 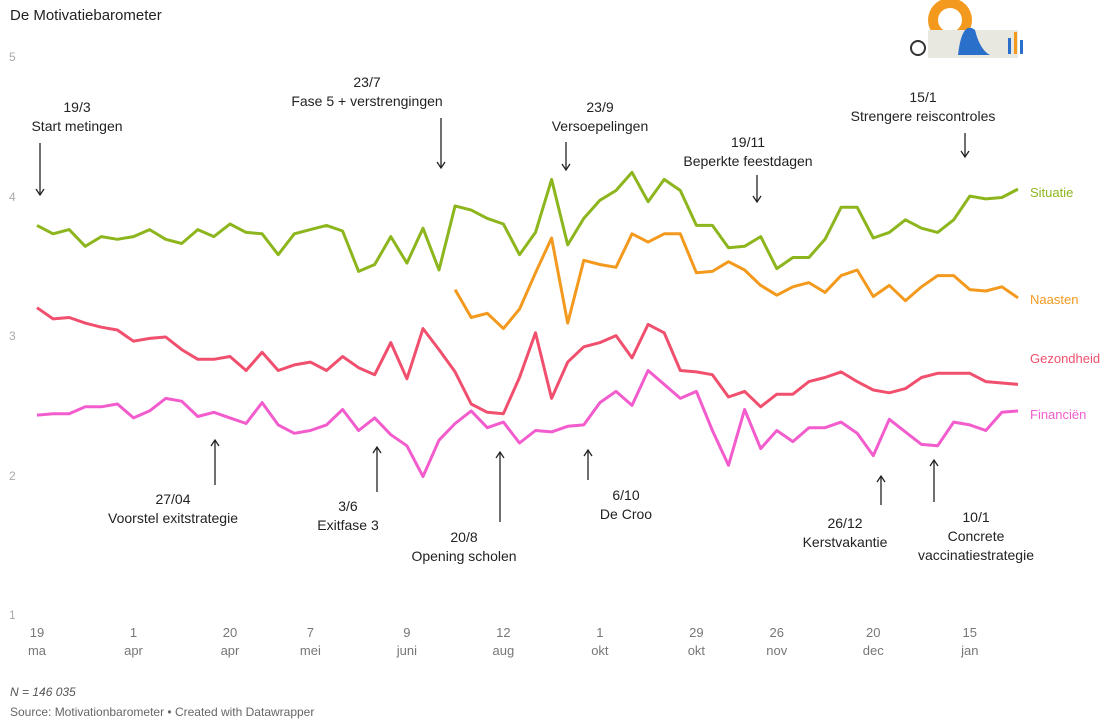 I want to click on x-tick-label: 20 apr, so click(x=230, y=641).